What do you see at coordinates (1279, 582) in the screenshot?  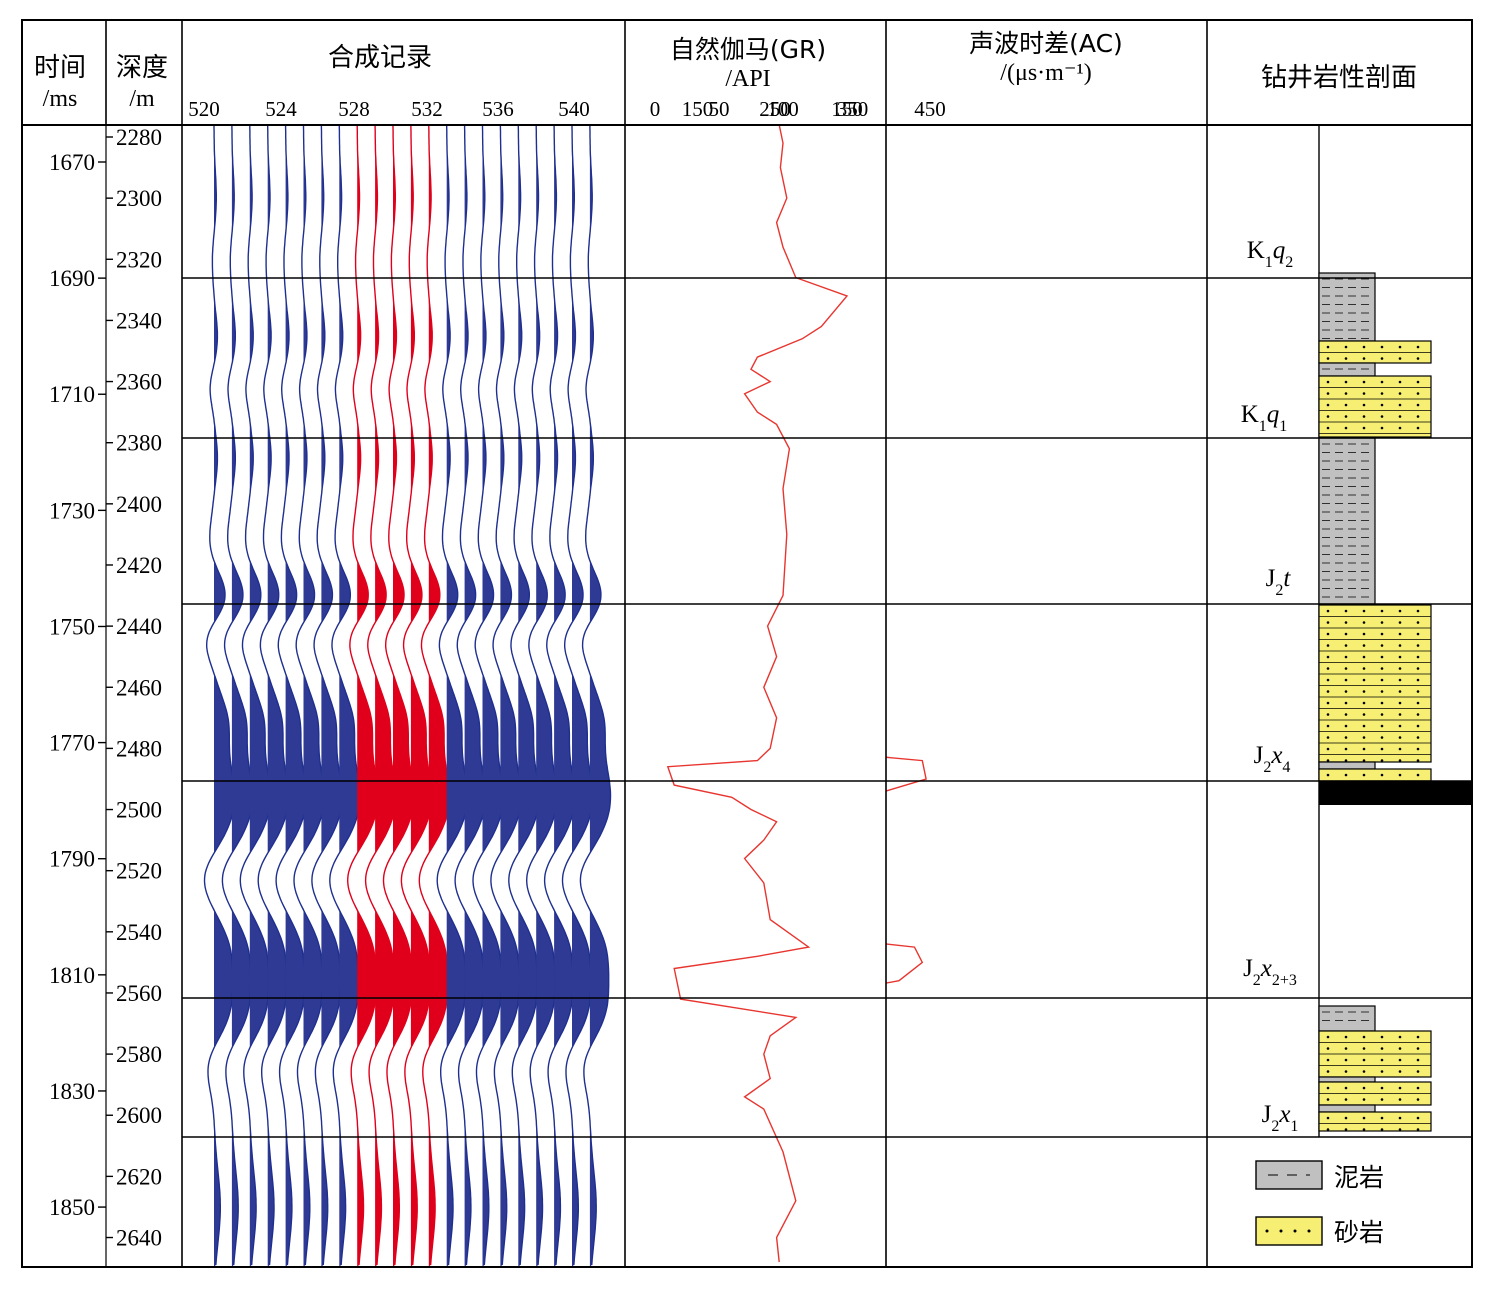 I see `formation-label: J2t` at bounding box center [1279, 582].